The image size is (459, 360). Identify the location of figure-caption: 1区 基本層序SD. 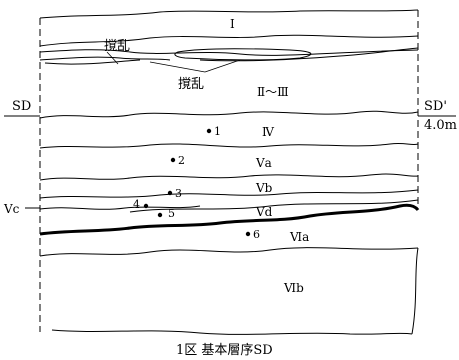
(224, 350).